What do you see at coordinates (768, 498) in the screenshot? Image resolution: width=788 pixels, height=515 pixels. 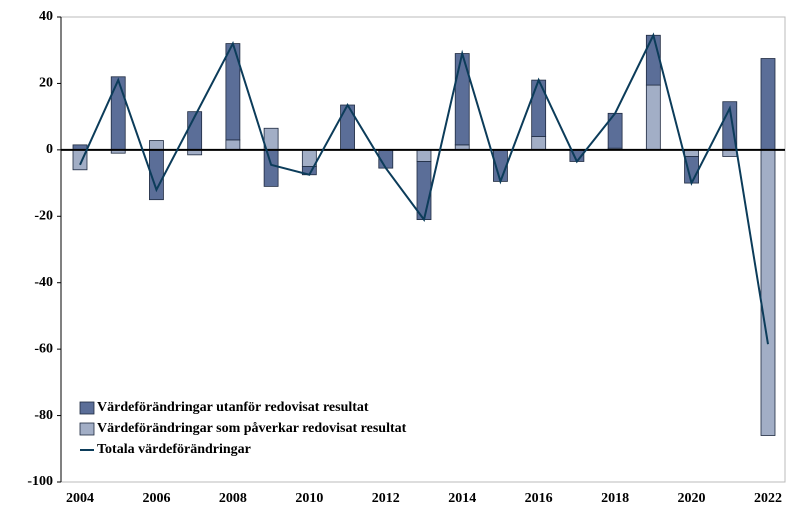 I see `x-tick-label: 2022` at bounding box center [768, 498].